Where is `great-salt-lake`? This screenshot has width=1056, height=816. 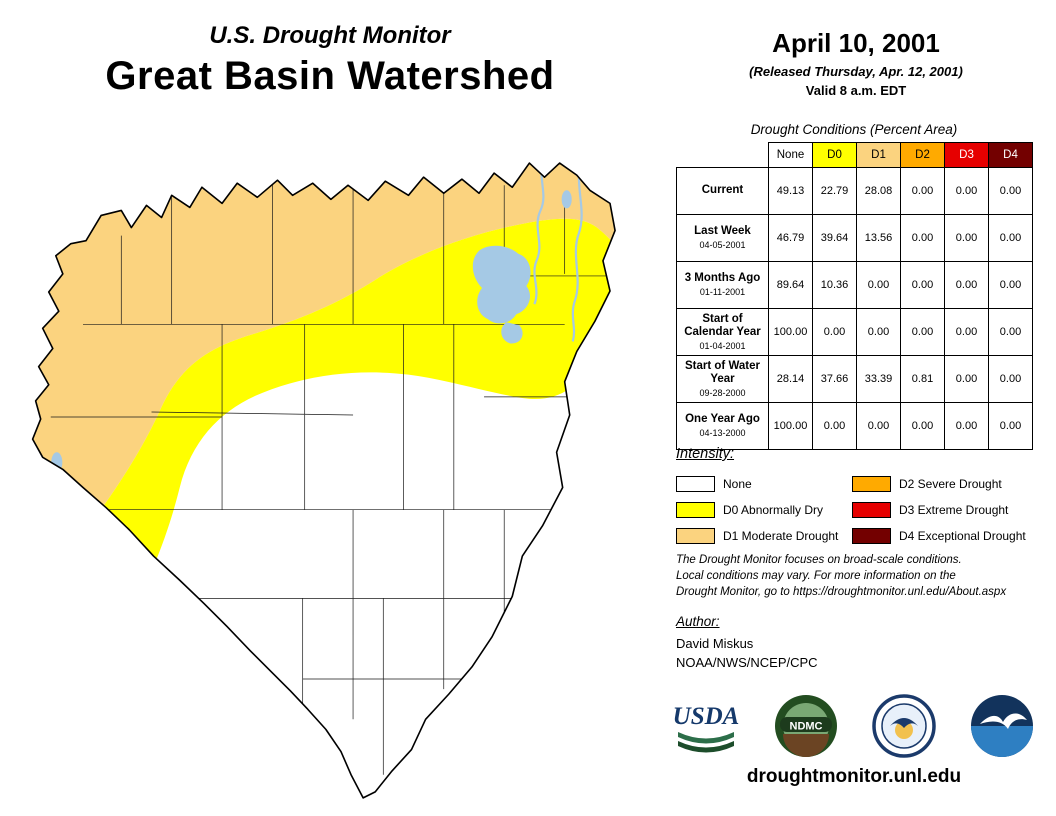
great-salt-lake is located at coordinates (501, 284).